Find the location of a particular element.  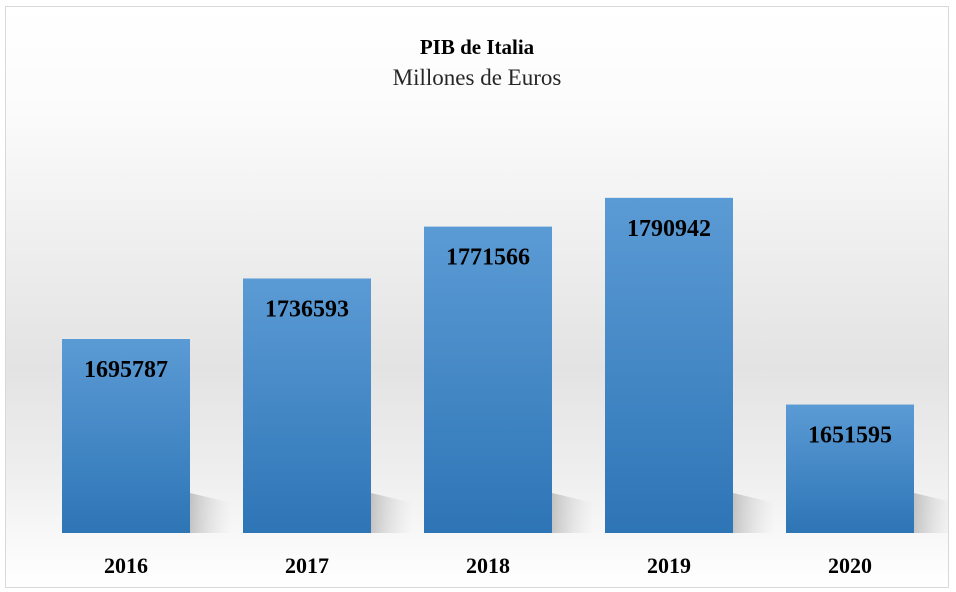

x-tick-label-2017: 2017 is located at coordinates (307, 565).